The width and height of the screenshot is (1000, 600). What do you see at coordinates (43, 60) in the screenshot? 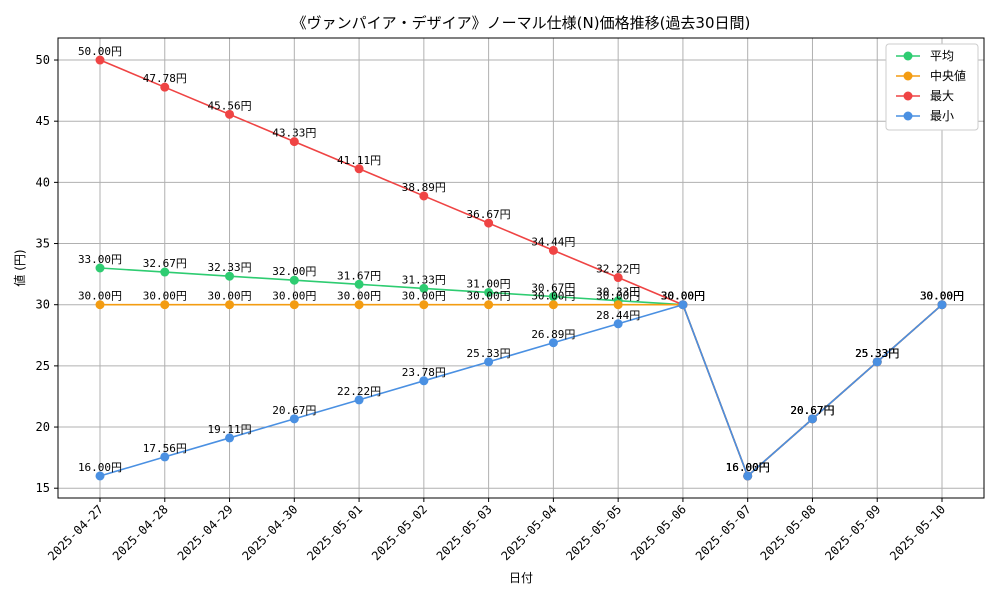
I see `y-tick-label: 50` at bounding box center [43, 60].